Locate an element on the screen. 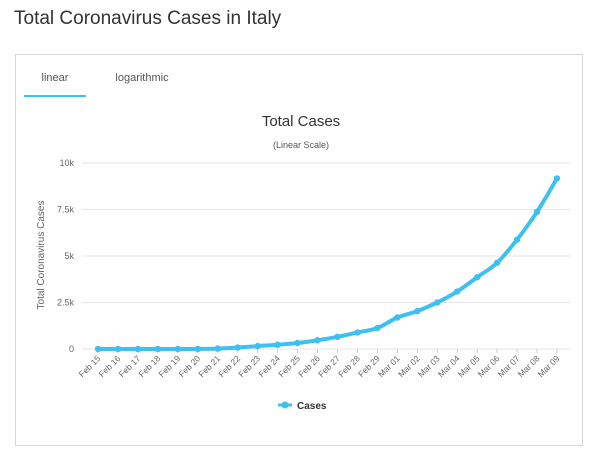 This screenshot has width=600, height=466. legend: Cases is located at coordinates (302, 406).